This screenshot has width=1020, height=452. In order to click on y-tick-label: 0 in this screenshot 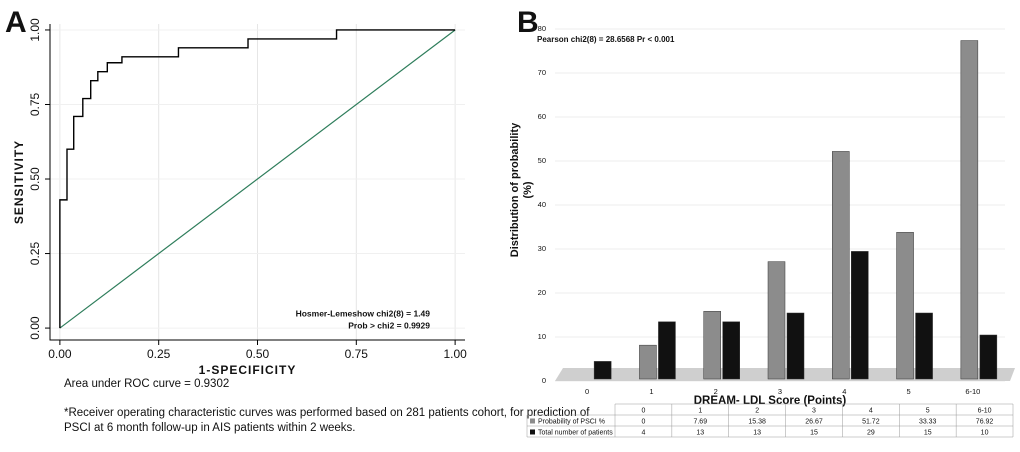, I will do `click(544, 380)`.